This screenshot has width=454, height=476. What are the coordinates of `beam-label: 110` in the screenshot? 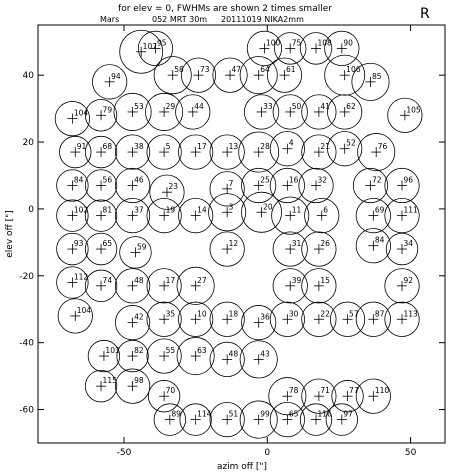 It's located at (382, 390).